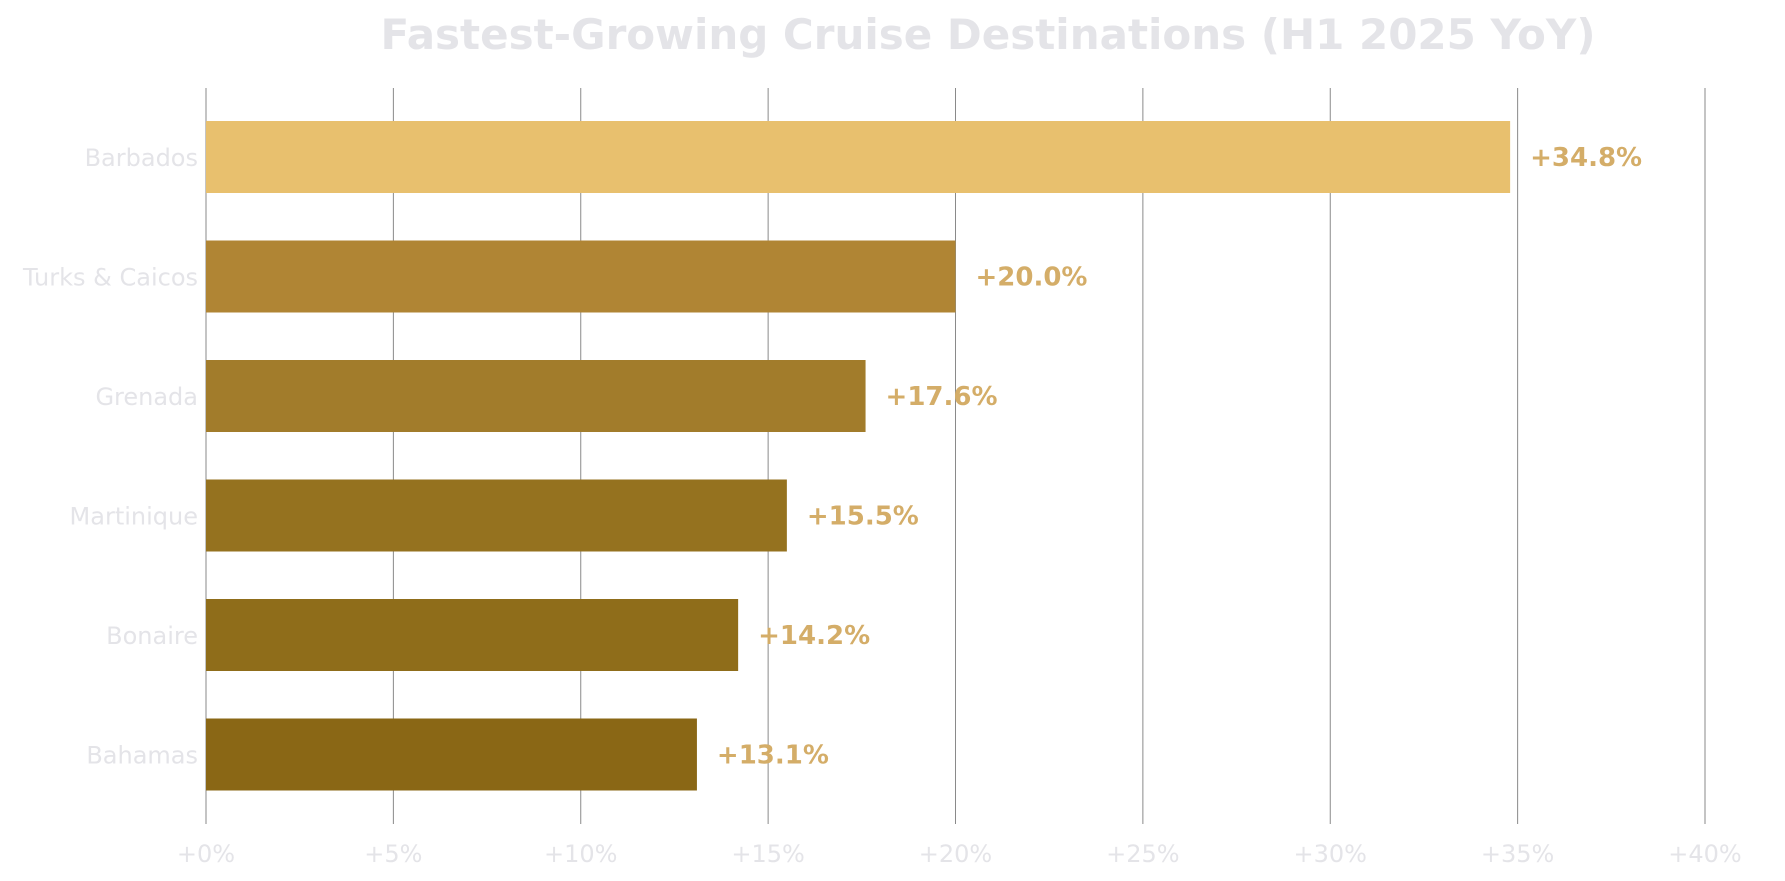 The image size is (1785, 881). What do you see at coordinates (580, 854) in the screenshot?
I see `x-tick-label: +10%` at bounding box center [580, 854].